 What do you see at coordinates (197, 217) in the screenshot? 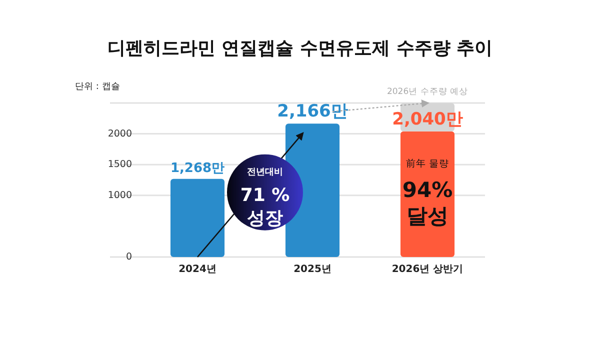
I see `bar` at bounding box center [197, 217].